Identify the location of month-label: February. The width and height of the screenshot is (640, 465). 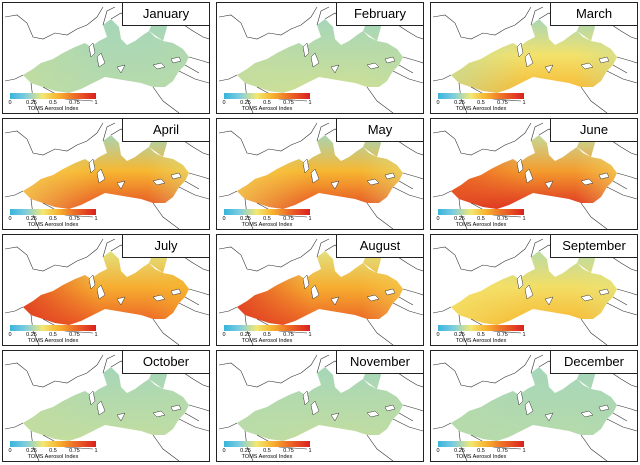
(379, 14).